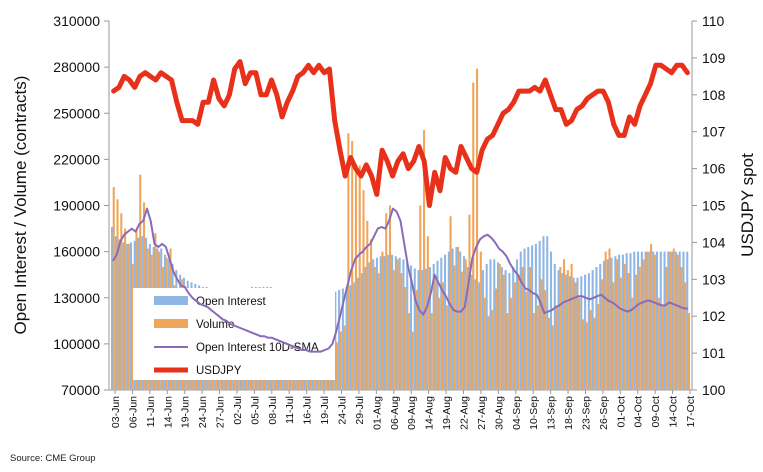  Describe the element at coordinates (273, 410) in the screenshot. I see `x-tick-label: 08-Jul` at that location.